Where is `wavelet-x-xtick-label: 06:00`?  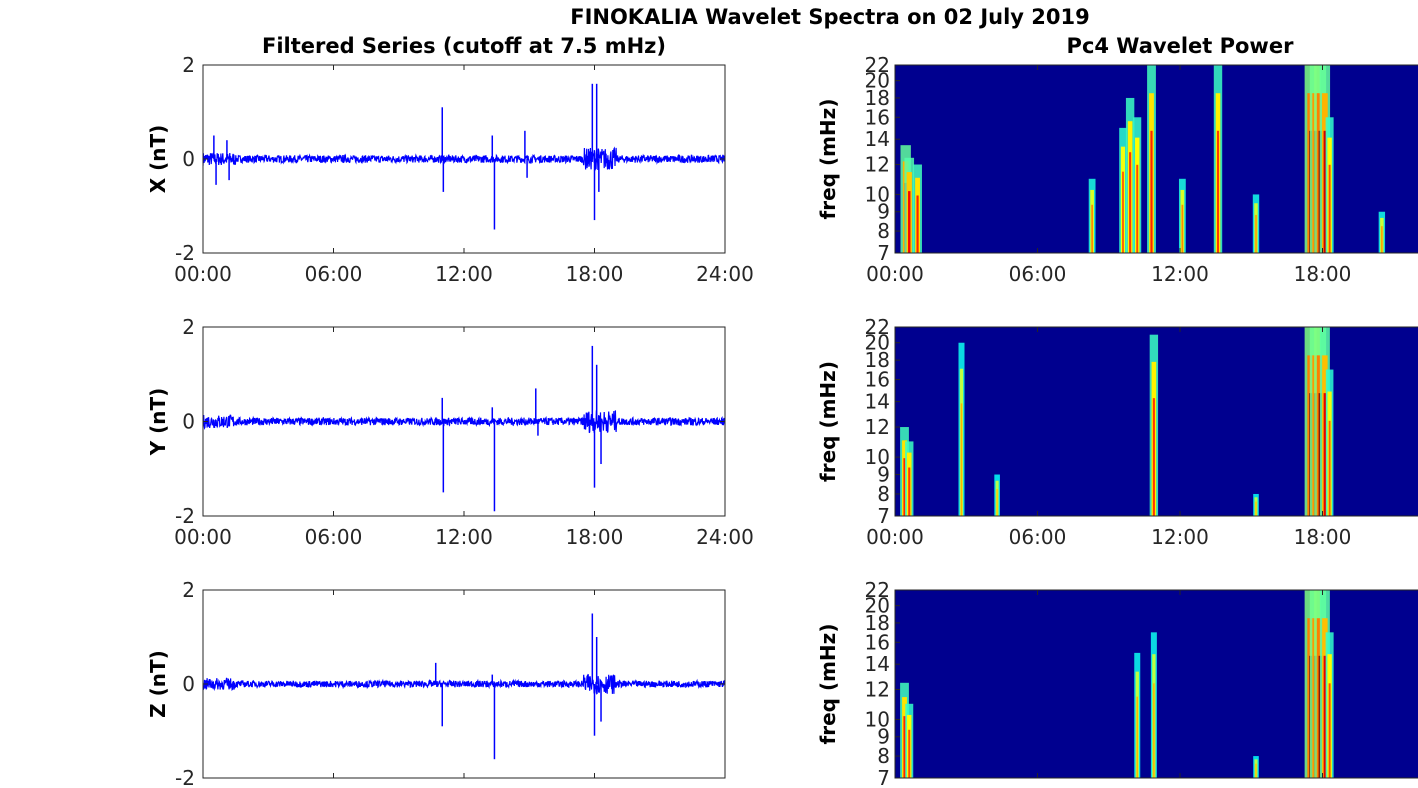 wavelet-x-xtick-label: 06:00 is located at coordinates (1038, 274).